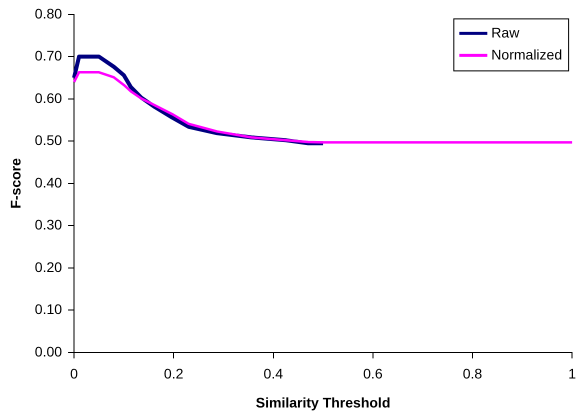  Describe the element at coordinates (74, 374) in the screenshot. I see `x-tick-label: 0` at that location.